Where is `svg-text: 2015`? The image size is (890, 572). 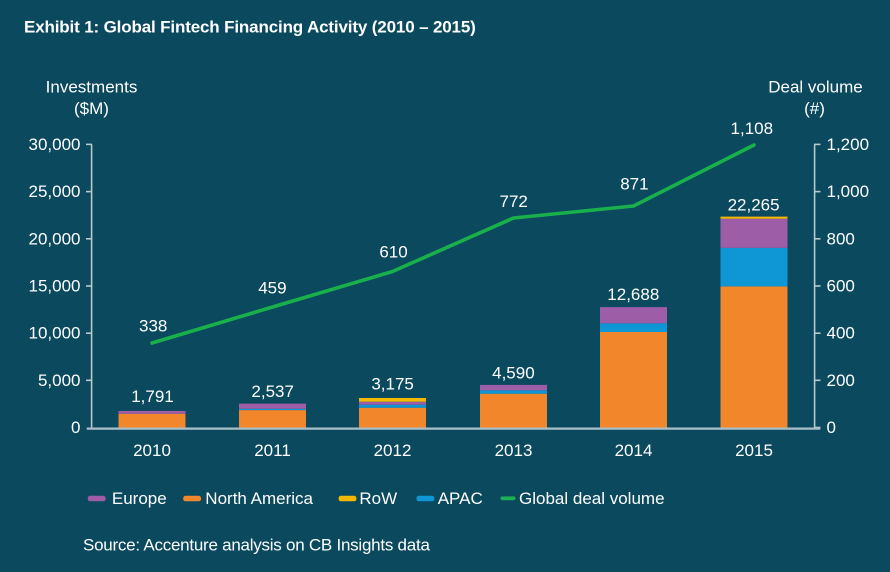 svg-text: 2015 is located at coordinates (754, 450).